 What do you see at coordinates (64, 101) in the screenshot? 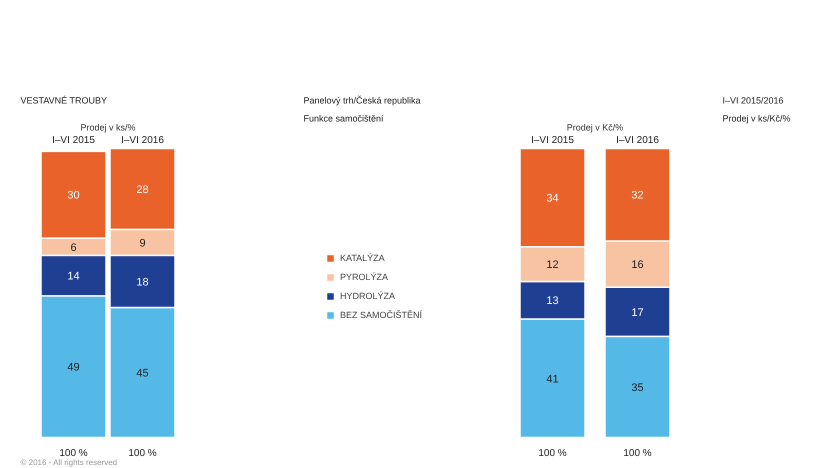
I see `text: VESTAVNÉ TROUBY` at bounding box center [64, 101].